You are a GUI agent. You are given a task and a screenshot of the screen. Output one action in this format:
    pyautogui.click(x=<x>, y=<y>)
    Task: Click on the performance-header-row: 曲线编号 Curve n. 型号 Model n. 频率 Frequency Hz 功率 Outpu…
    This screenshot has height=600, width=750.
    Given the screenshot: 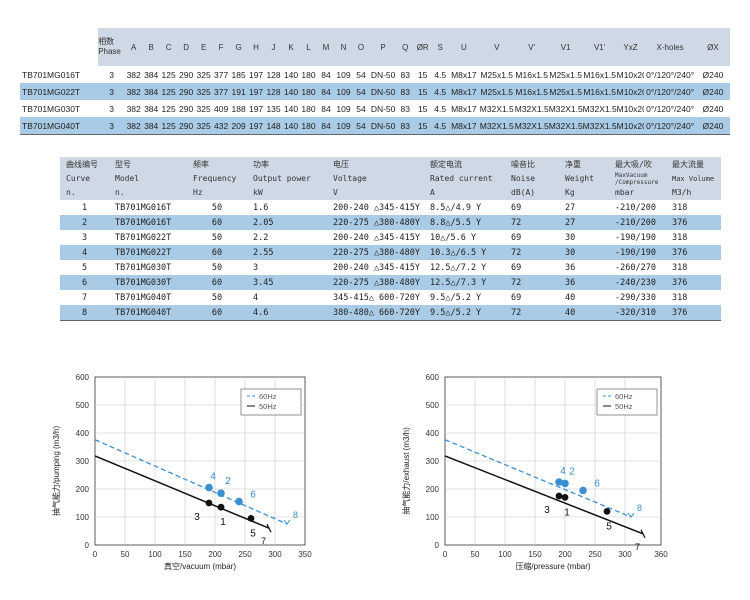 What is the action you would take?
    pyautogui.click(x=390, y=178)
    